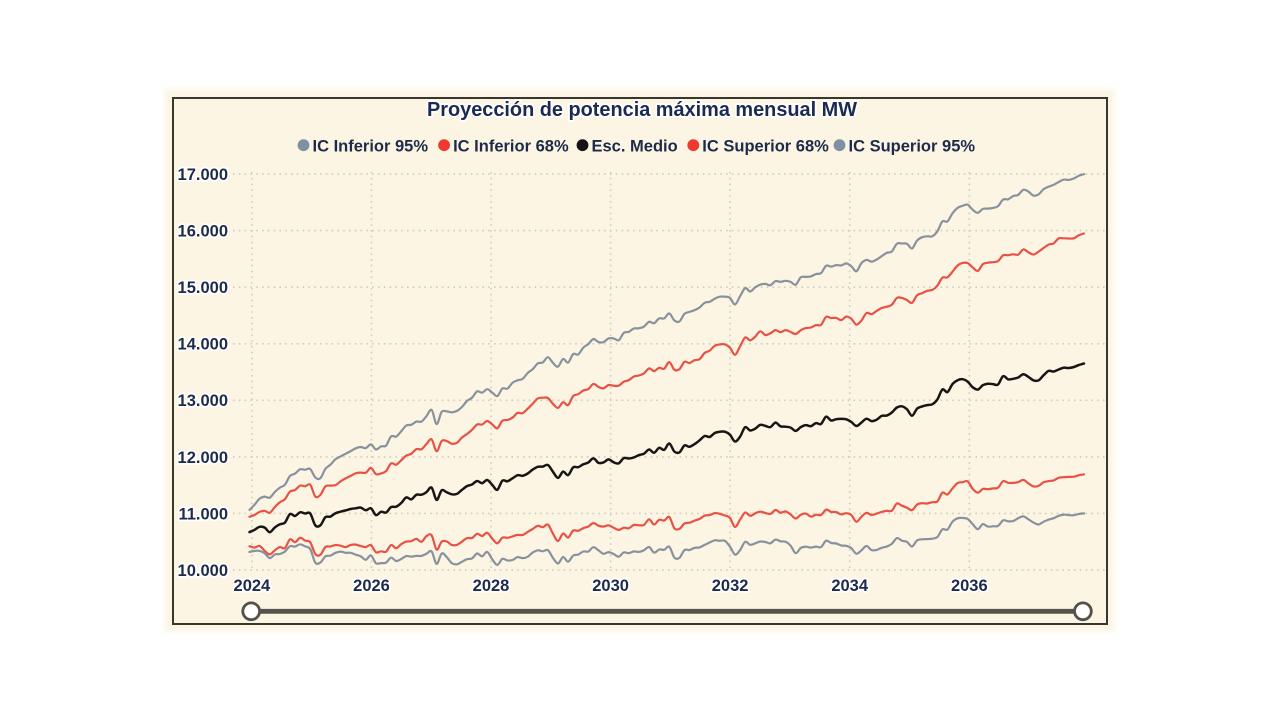 This screenshot has height=720, width=1280. I want to click on svg-text:Proyección de potencia máxima: Proyección de potencia máxima mensual MW, so click(642, 110).